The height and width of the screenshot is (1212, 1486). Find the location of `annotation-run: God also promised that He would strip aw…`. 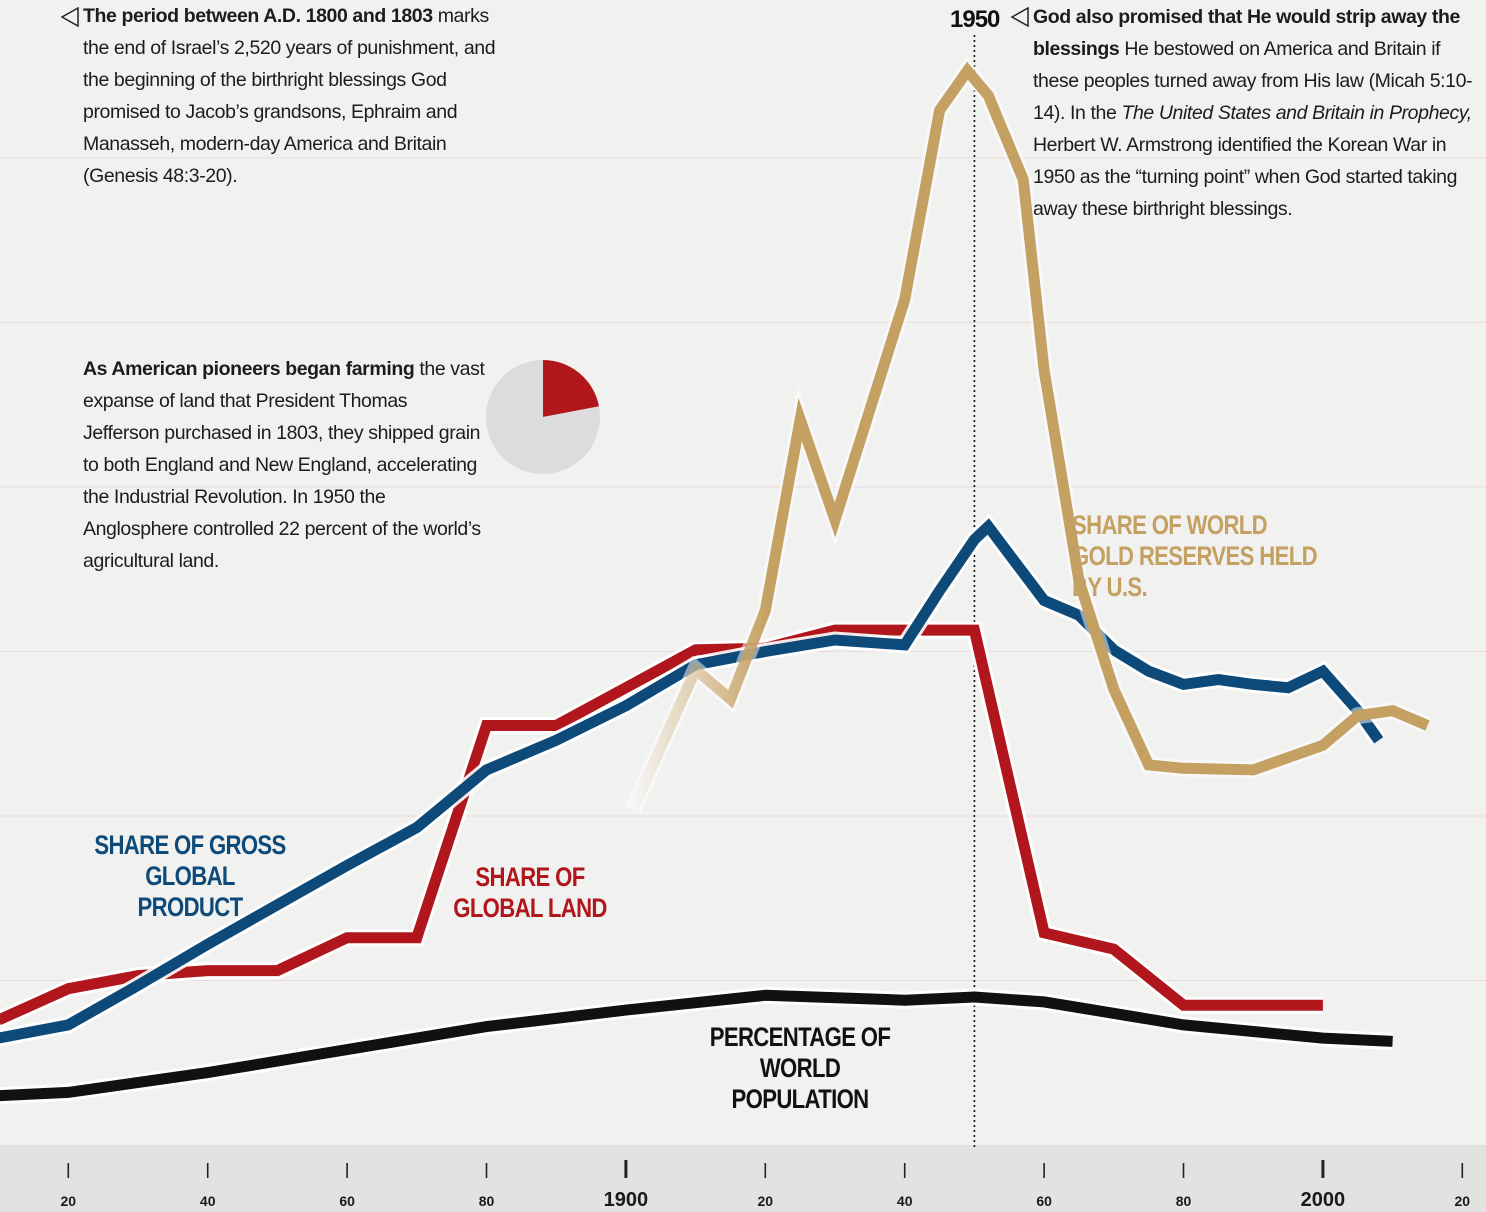

annotation-run: God also promised that He would strip aw… is located at coordinates (1246, 33).